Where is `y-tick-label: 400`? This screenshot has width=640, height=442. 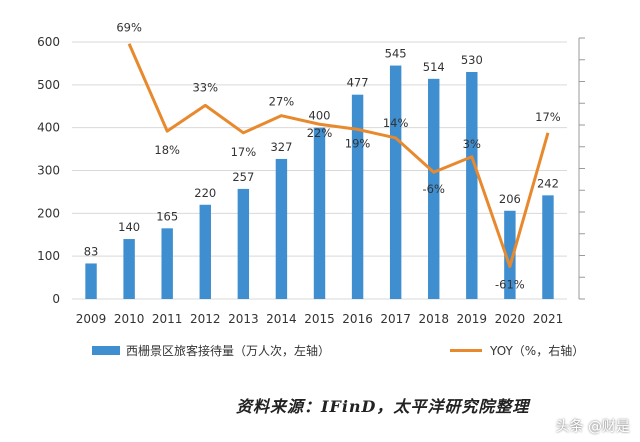 y-tick-label: 400 is located at coordinates (48, 128).